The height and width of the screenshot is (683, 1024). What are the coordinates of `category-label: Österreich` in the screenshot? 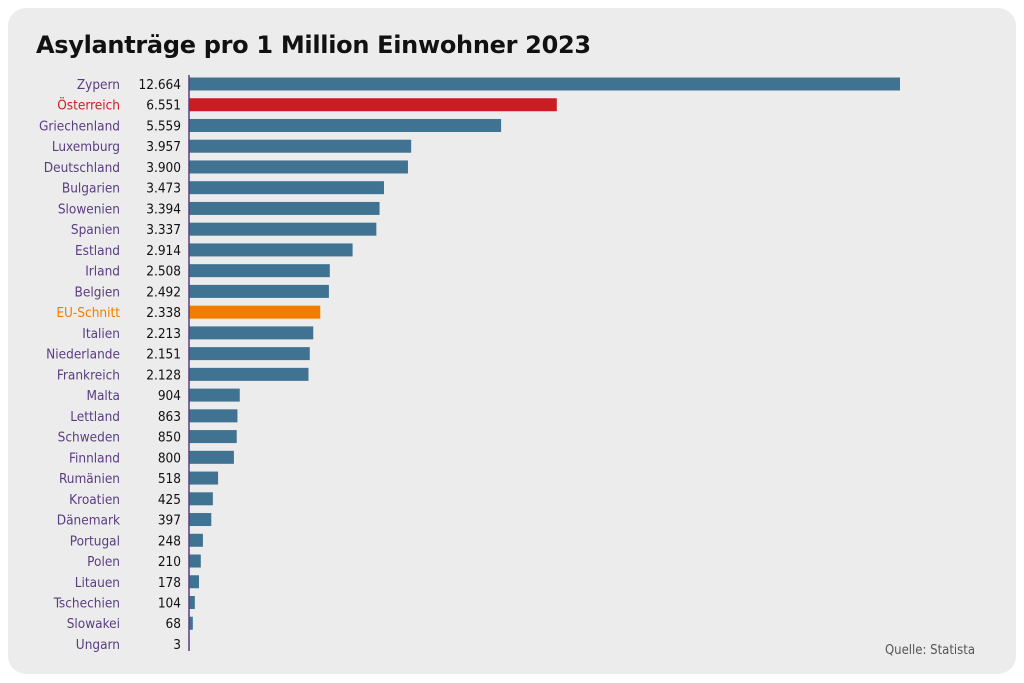 It's located at (88, 105).